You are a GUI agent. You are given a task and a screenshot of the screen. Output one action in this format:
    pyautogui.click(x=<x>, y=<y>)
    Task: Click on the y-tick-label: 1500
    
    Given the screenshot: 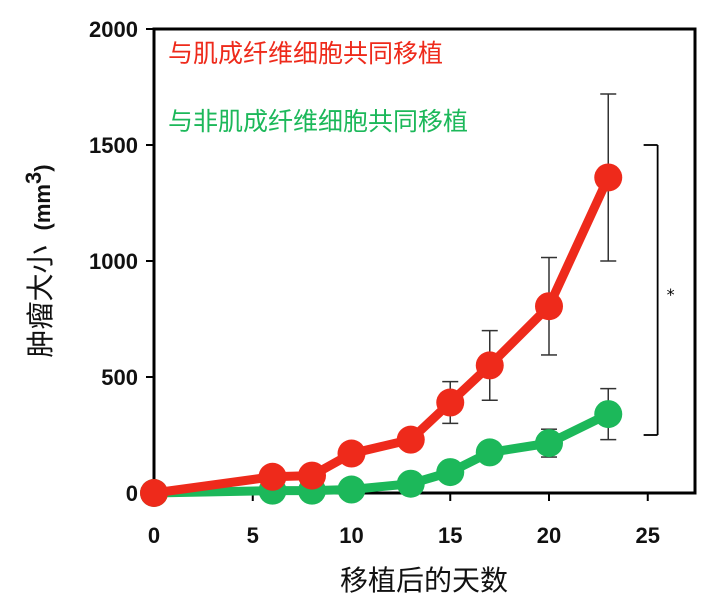 What is the action you would take?
    pyautogui.click(x=113, y=145)
    